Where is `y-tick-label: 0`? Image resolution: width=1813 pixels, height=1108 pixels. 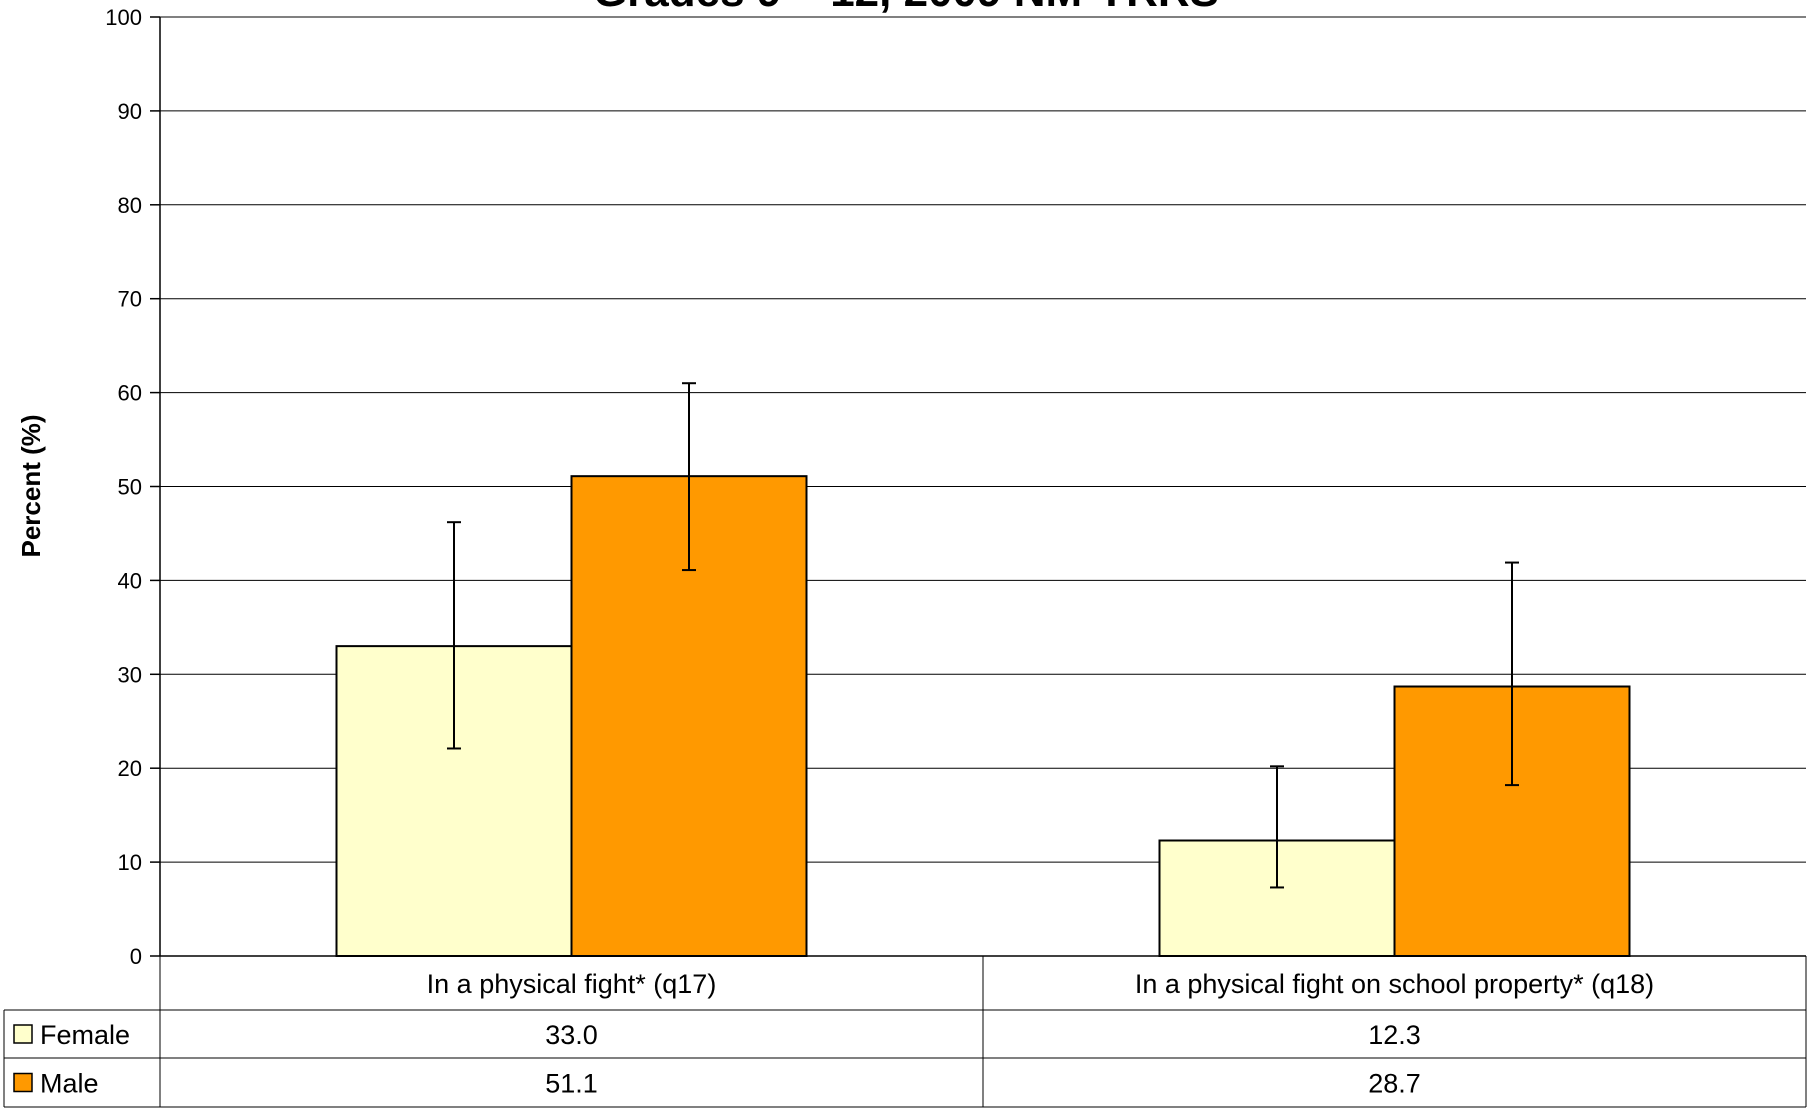 y-tick-label: 0 is located at coordinates (136, 956).